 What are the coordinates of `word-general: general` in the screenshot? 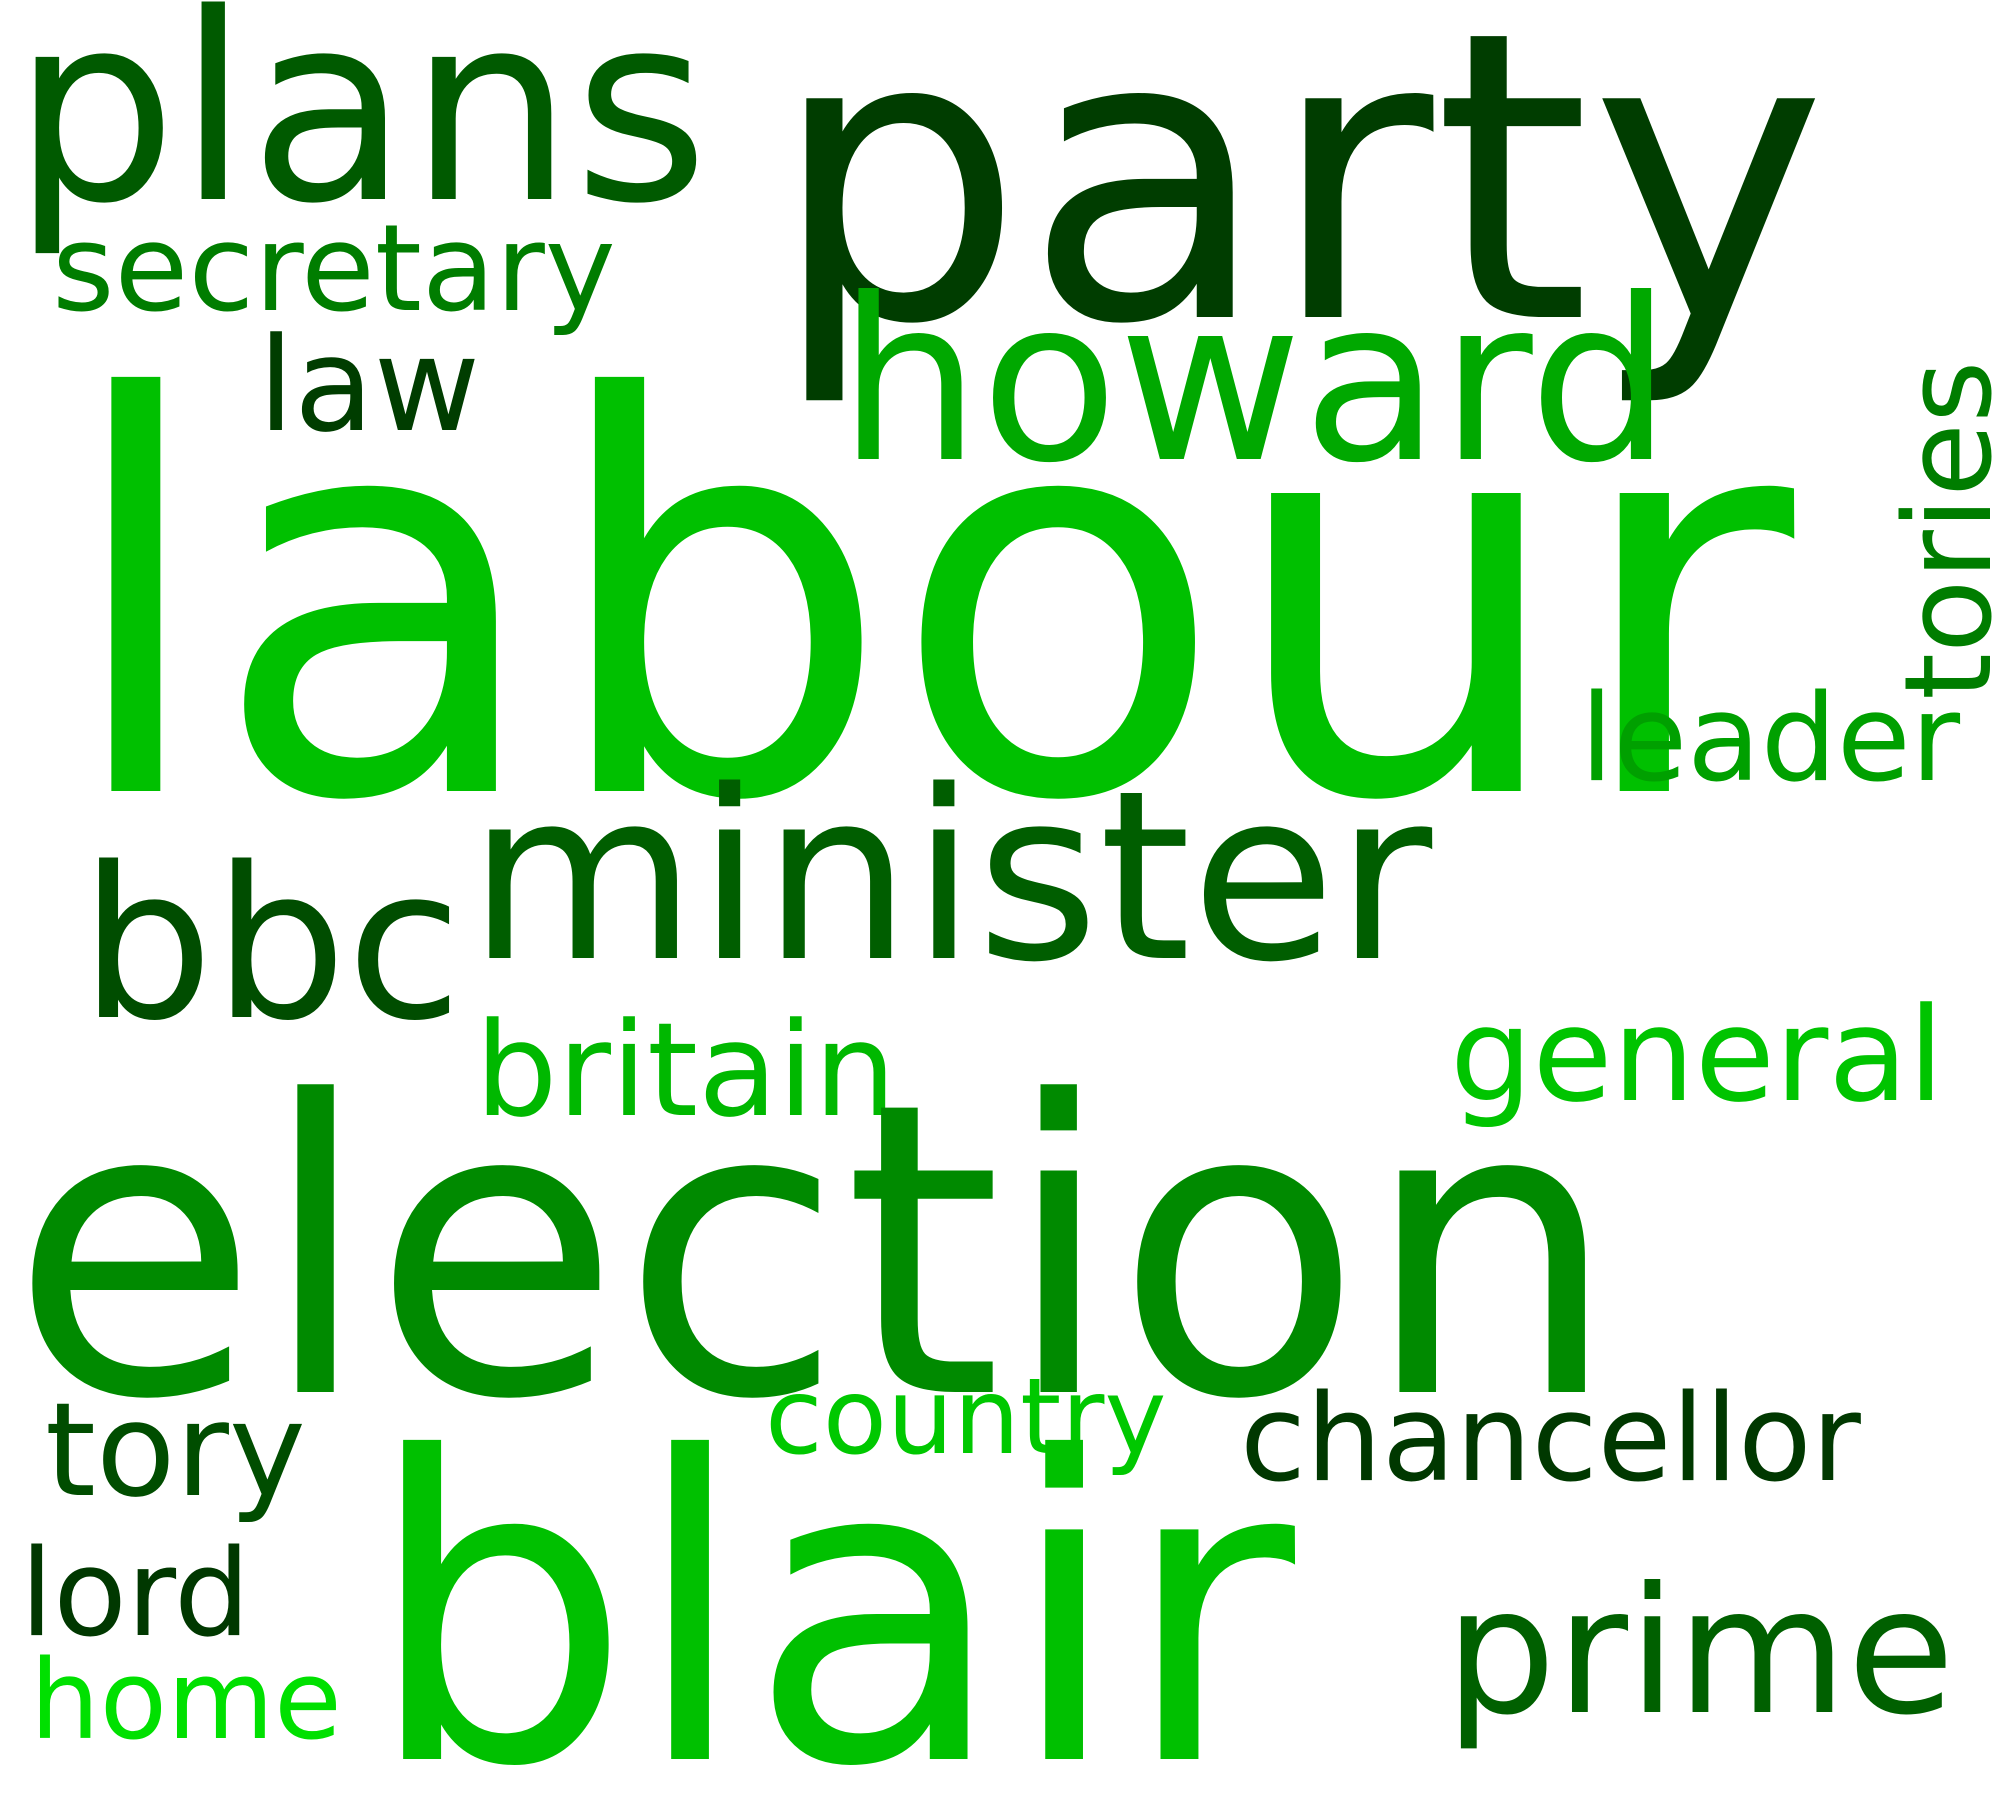 It's located at (1697, 1055).